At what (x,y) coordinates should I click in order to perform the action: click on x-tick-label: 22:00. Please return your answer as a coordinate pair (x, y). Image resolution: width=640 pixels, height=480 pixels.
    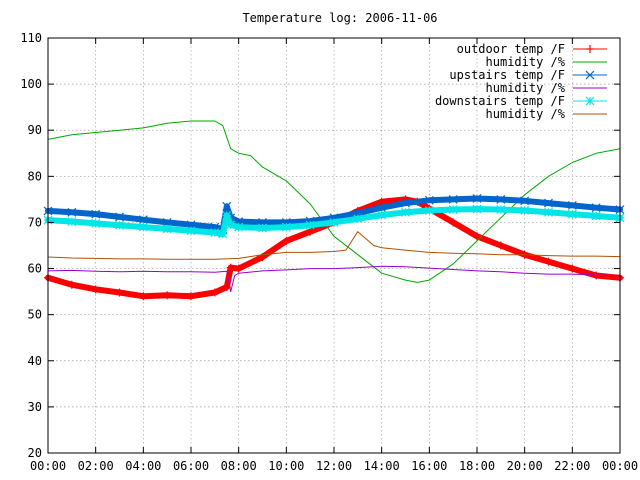
    Looking at the image, I should click on (572, 466).